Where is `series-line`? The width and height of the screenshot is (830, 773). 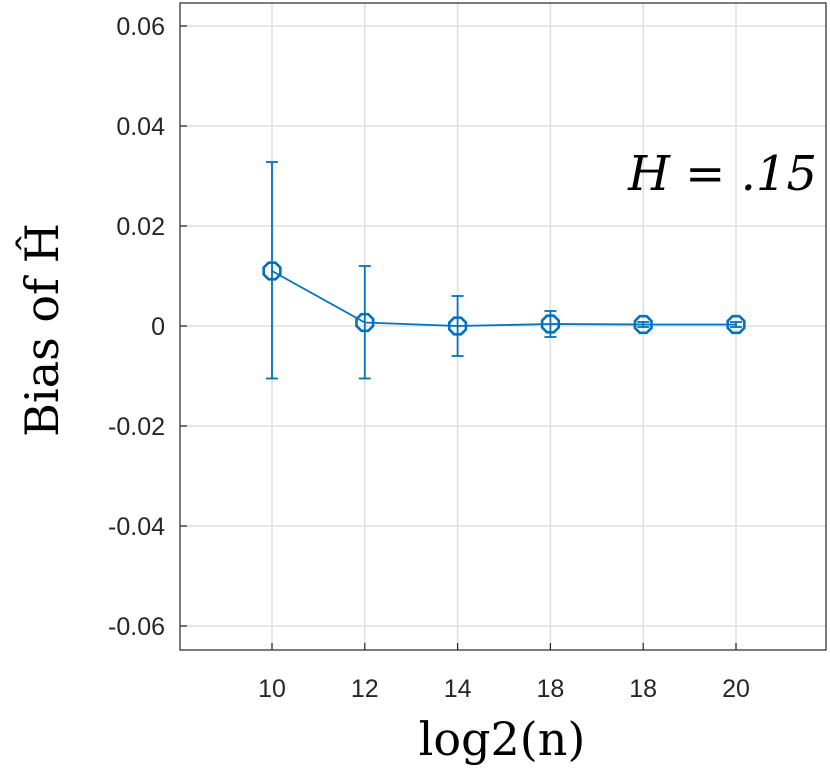
series-line is located at coordinates (503, 298).